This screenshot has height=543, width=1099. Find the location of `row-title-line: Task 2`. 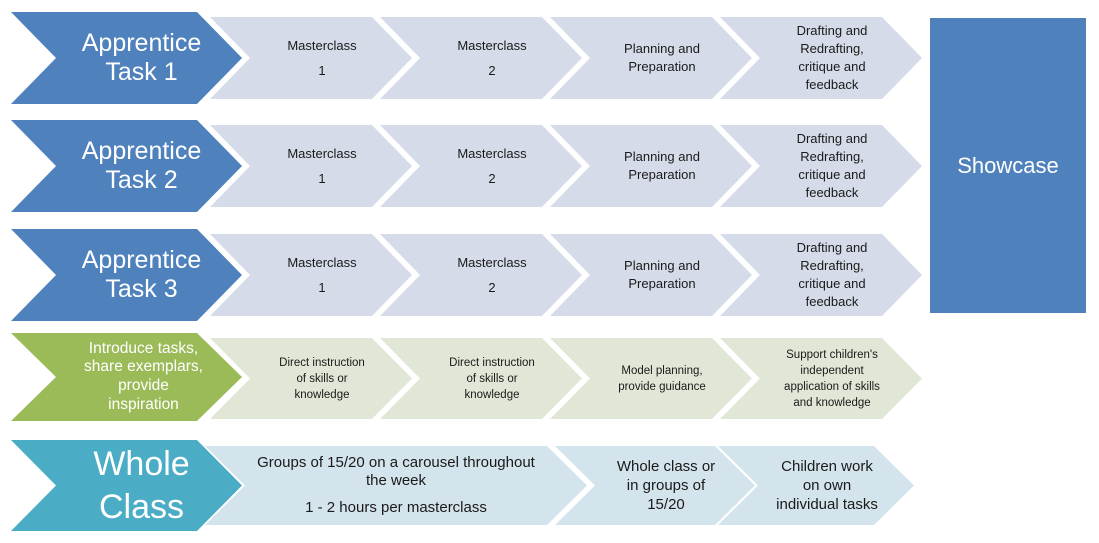

row-title-line: Task 2 is located at coordinates (141, 180).